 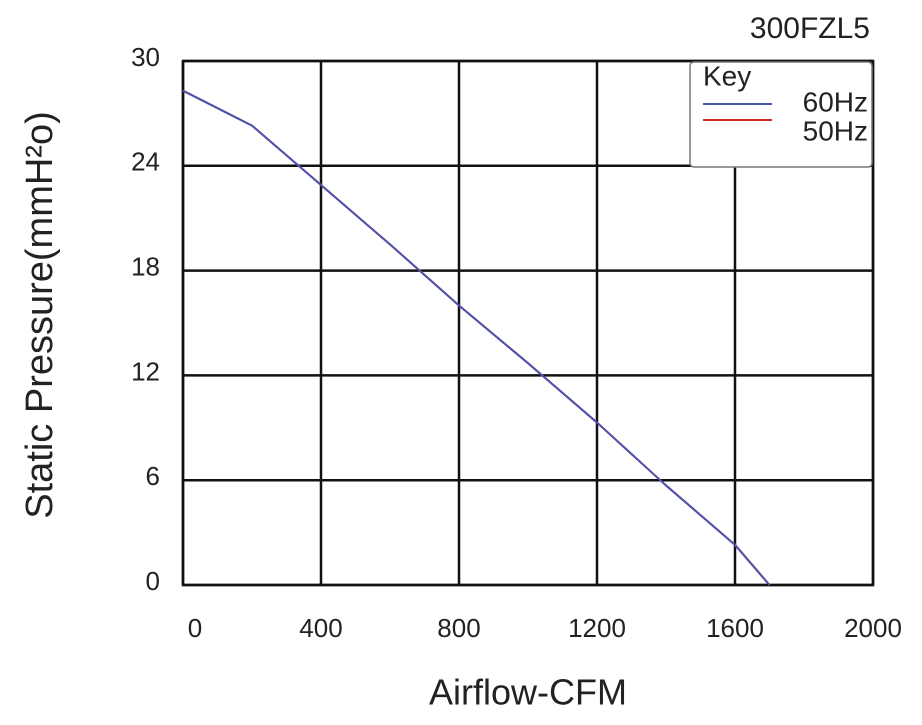 I want to click on legend-title: Key, so click(x=727, y=75).